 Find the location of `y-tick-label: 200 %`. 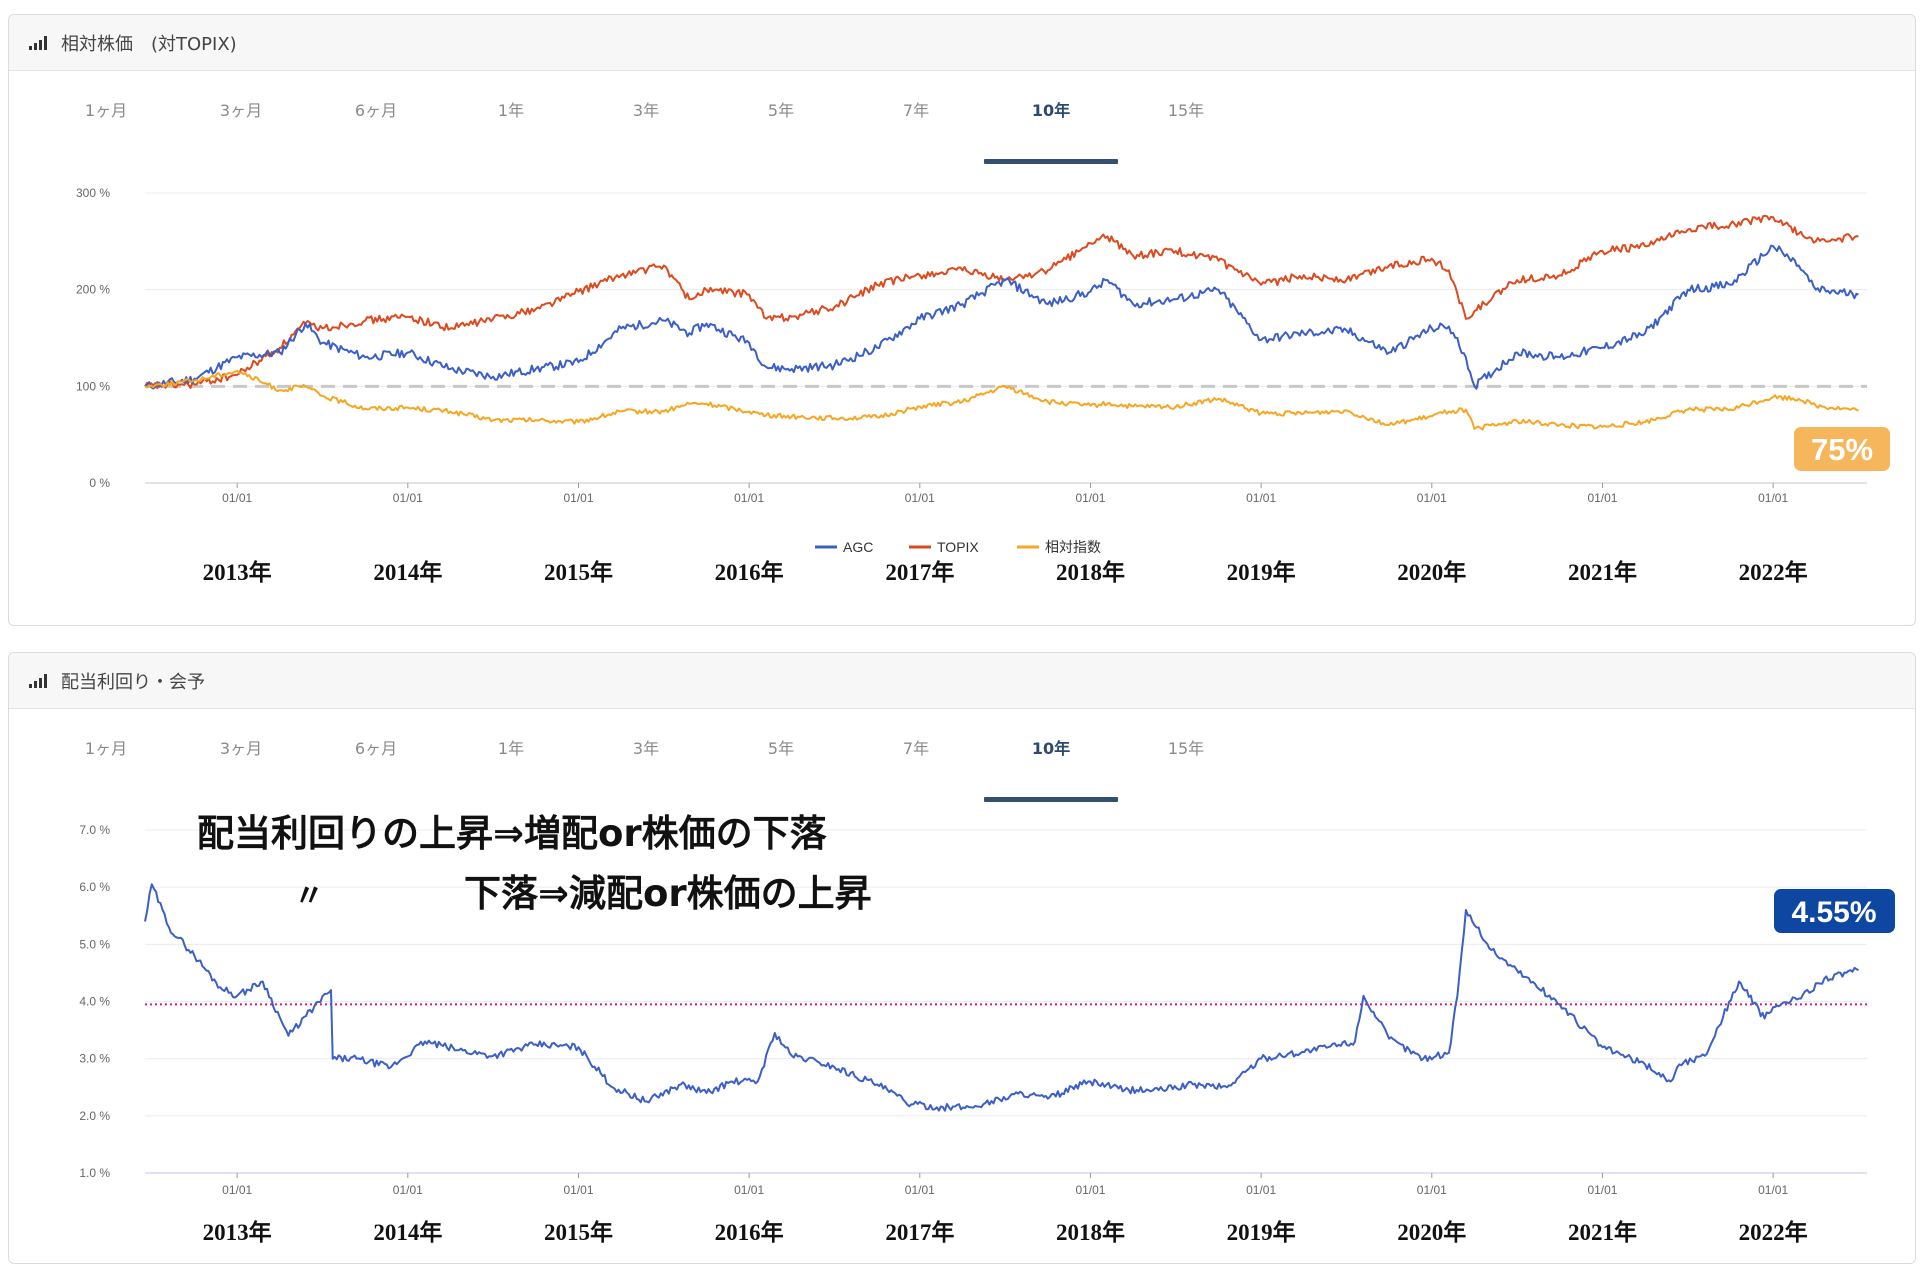

y-tick-label: 200 % is located at coordinates (93, 290).